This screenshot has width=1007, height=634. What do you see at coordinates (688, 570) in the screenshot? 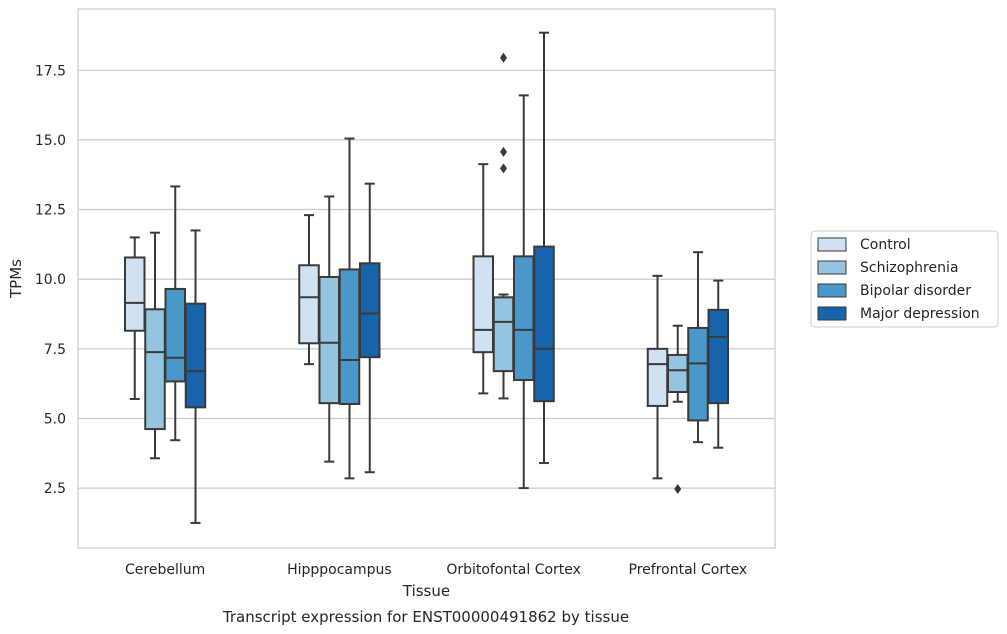
I see `x-tick-label: Prefrontal Cortex` at bounding box center [688, 570].